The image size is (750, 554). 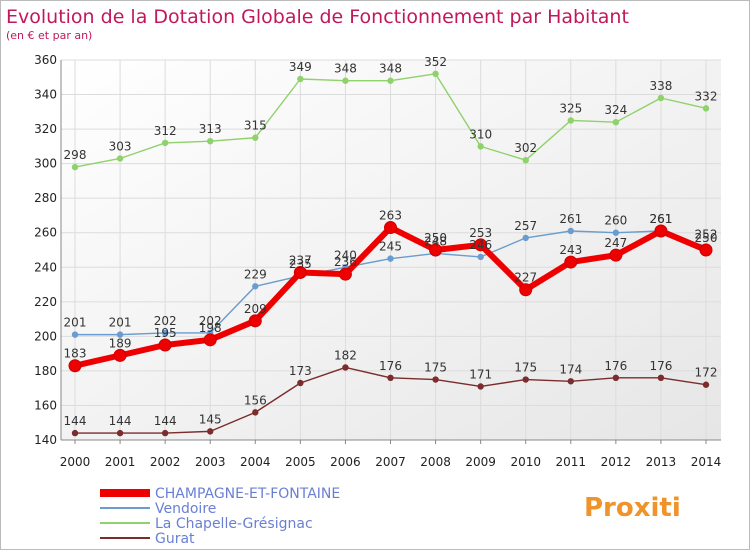 I want to click on data-label: 248, so click(x=435, y=241).